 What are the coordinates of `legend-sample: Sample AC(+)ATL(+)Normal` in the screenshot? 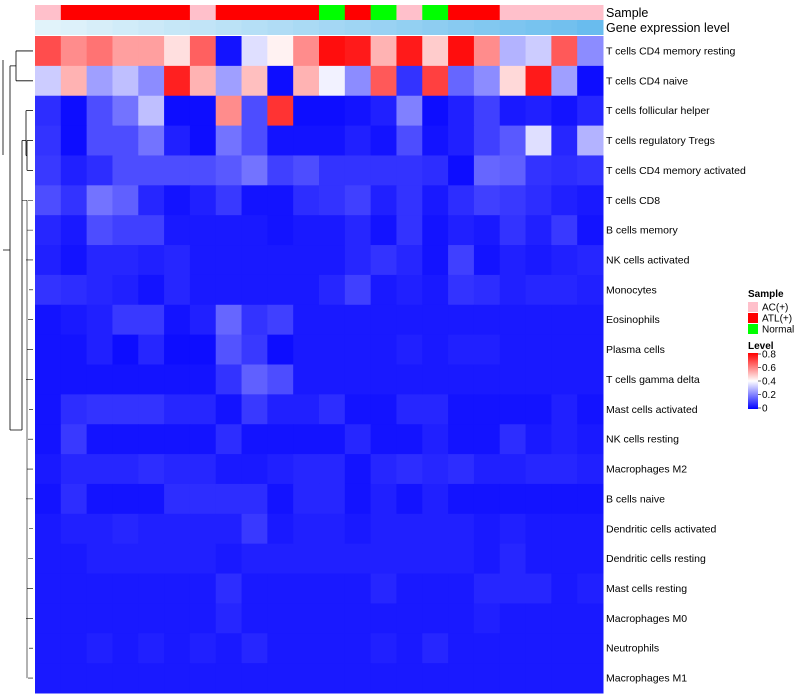 It's located at (771, 312).